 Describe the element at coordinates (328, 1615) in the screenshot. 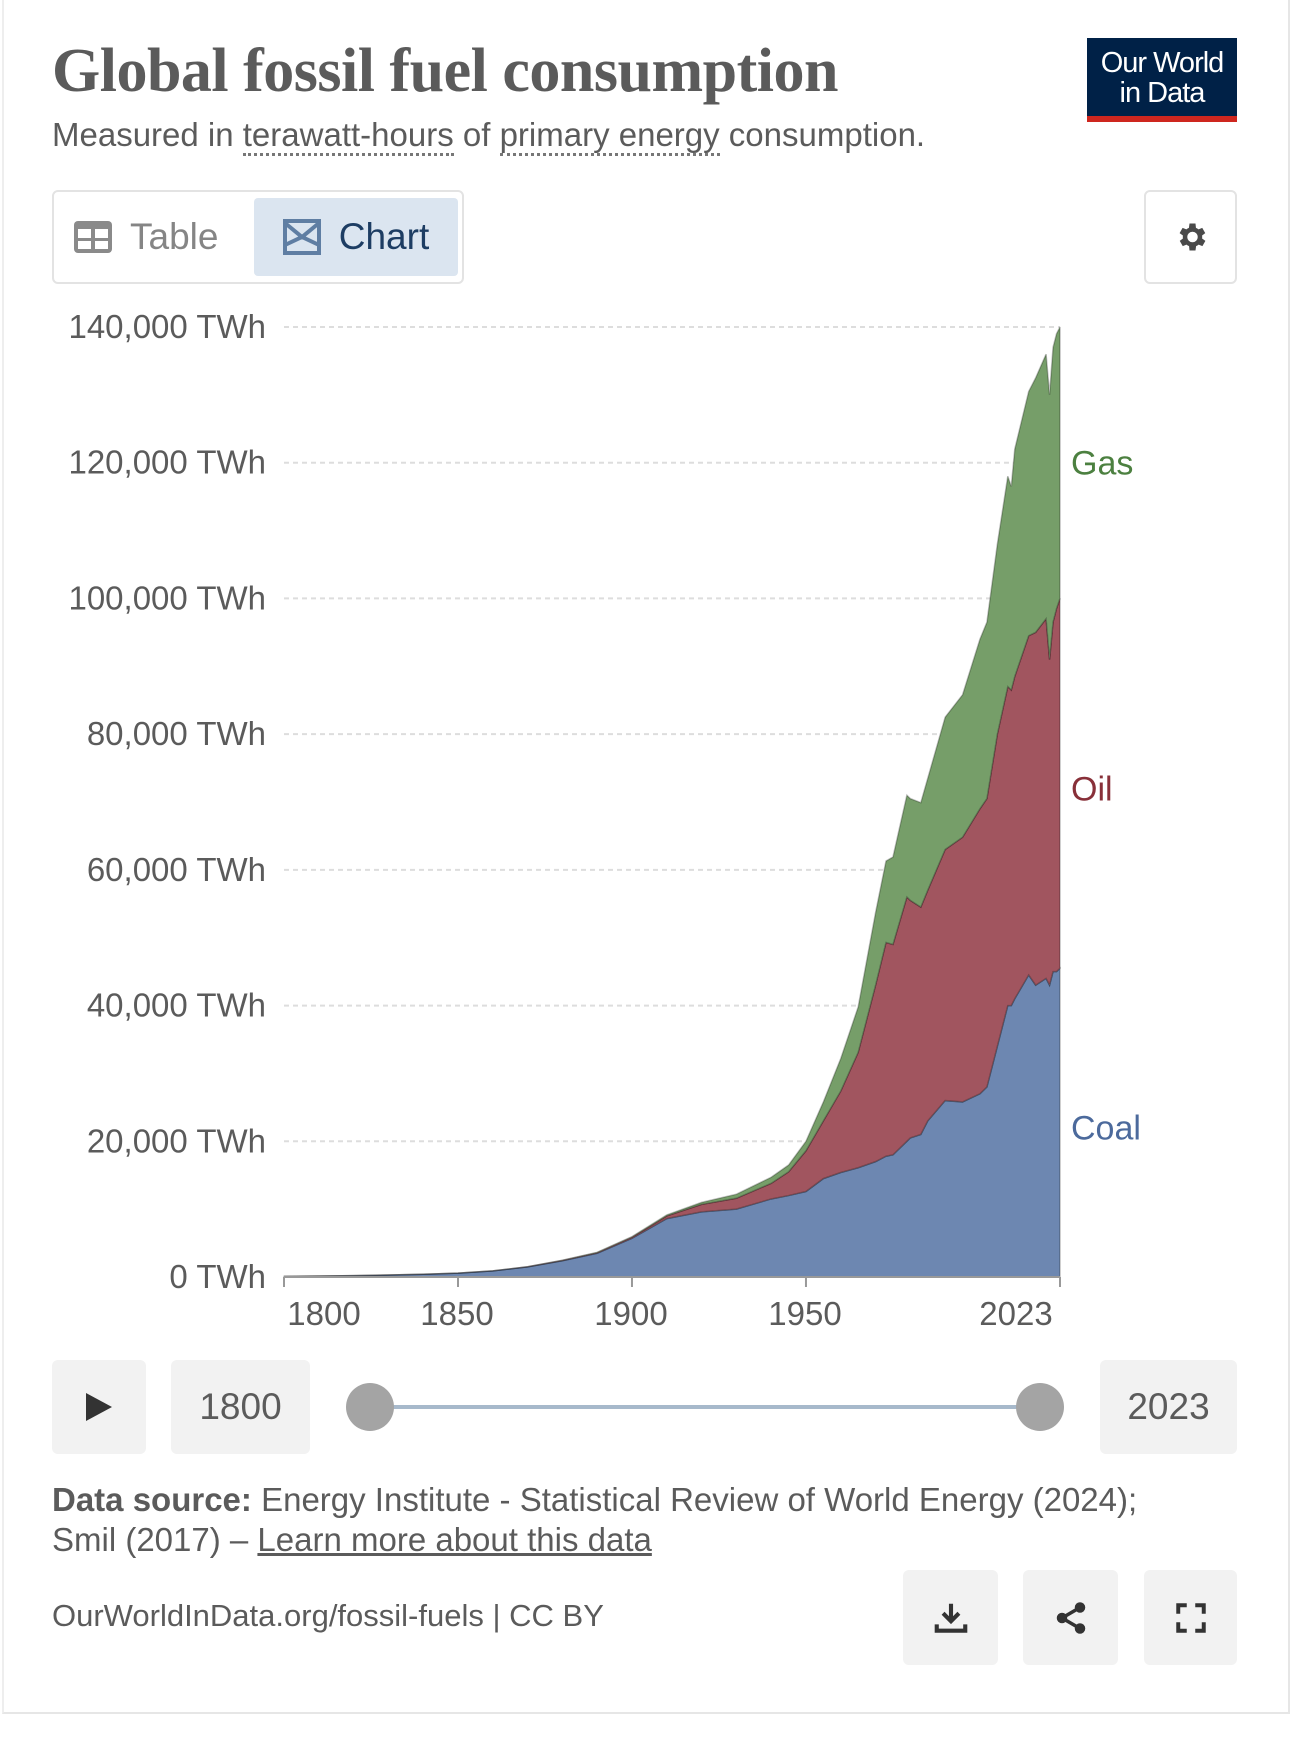

I see `footer-url: OurWorldInData.org/fossil-fuels | CC BY` at that location.